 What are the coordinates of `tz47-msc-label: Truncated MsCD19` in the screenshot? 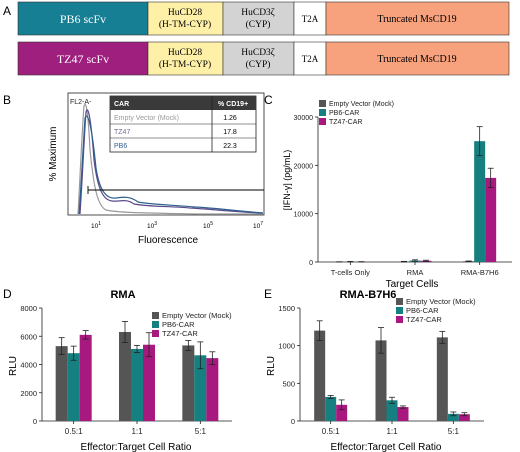 It's located at (416, 59).